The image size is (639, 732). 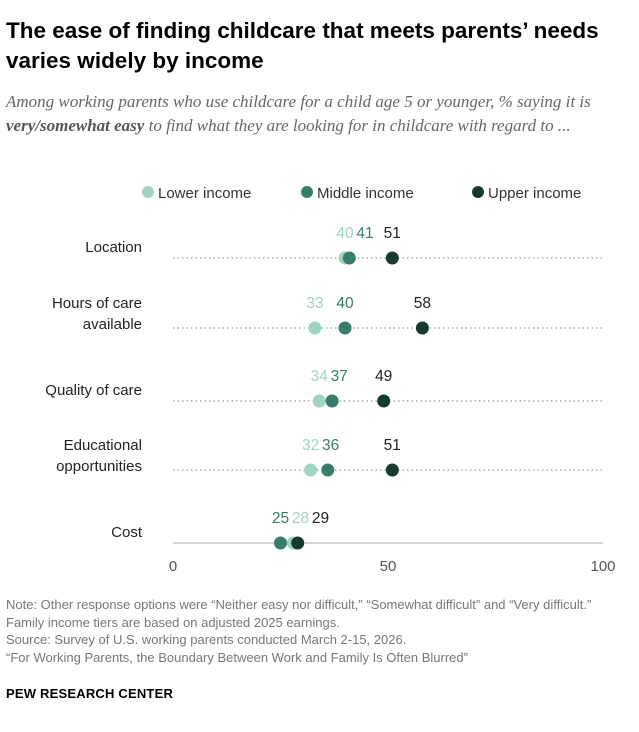 I want to click on category-label-4-0: Cost, so click(x=127, y=532).